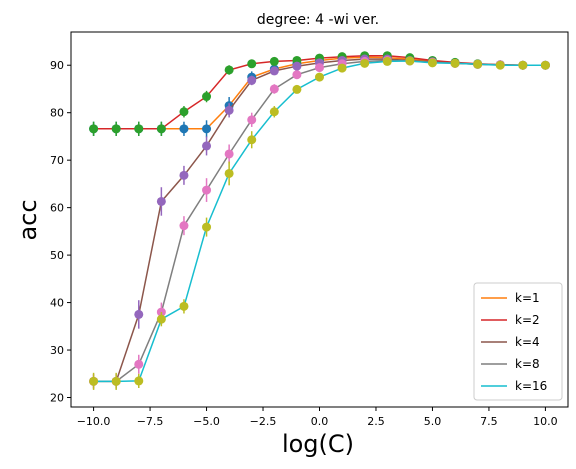 This screenshot has height=469, width=576. Describe the element at coordinates (527, 298) in the screenshot. I see `legend-entry: k=1` at that location.